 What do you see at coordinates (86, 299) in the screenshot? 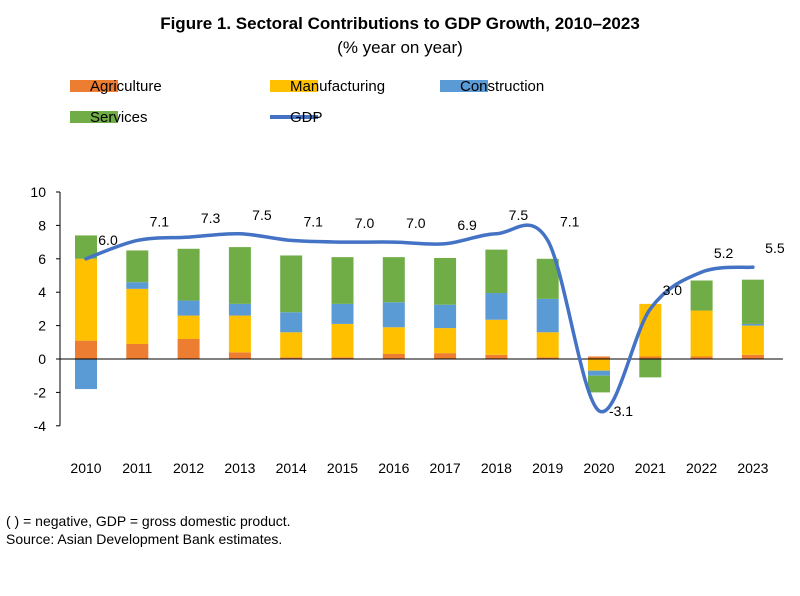
I see `bar-manufacturing-2010` at bounding box center [86, 299].